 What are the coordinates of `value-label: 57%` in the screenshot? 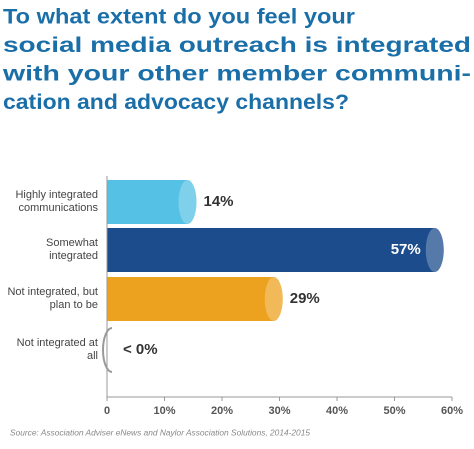 It's located at (406, 249).